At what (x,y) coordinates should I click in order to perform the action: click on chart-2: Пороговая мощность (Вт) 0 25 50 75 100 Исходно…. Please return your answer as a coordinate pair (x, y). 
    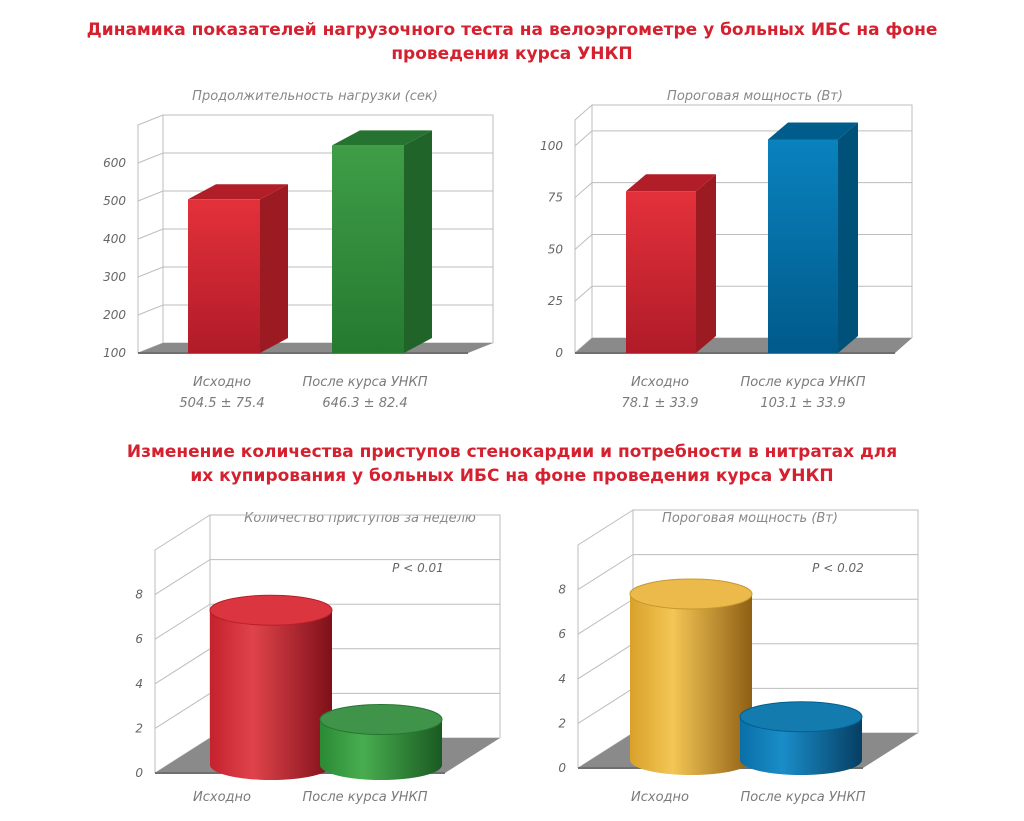
    Looking at the image, I should click on (726, 250).